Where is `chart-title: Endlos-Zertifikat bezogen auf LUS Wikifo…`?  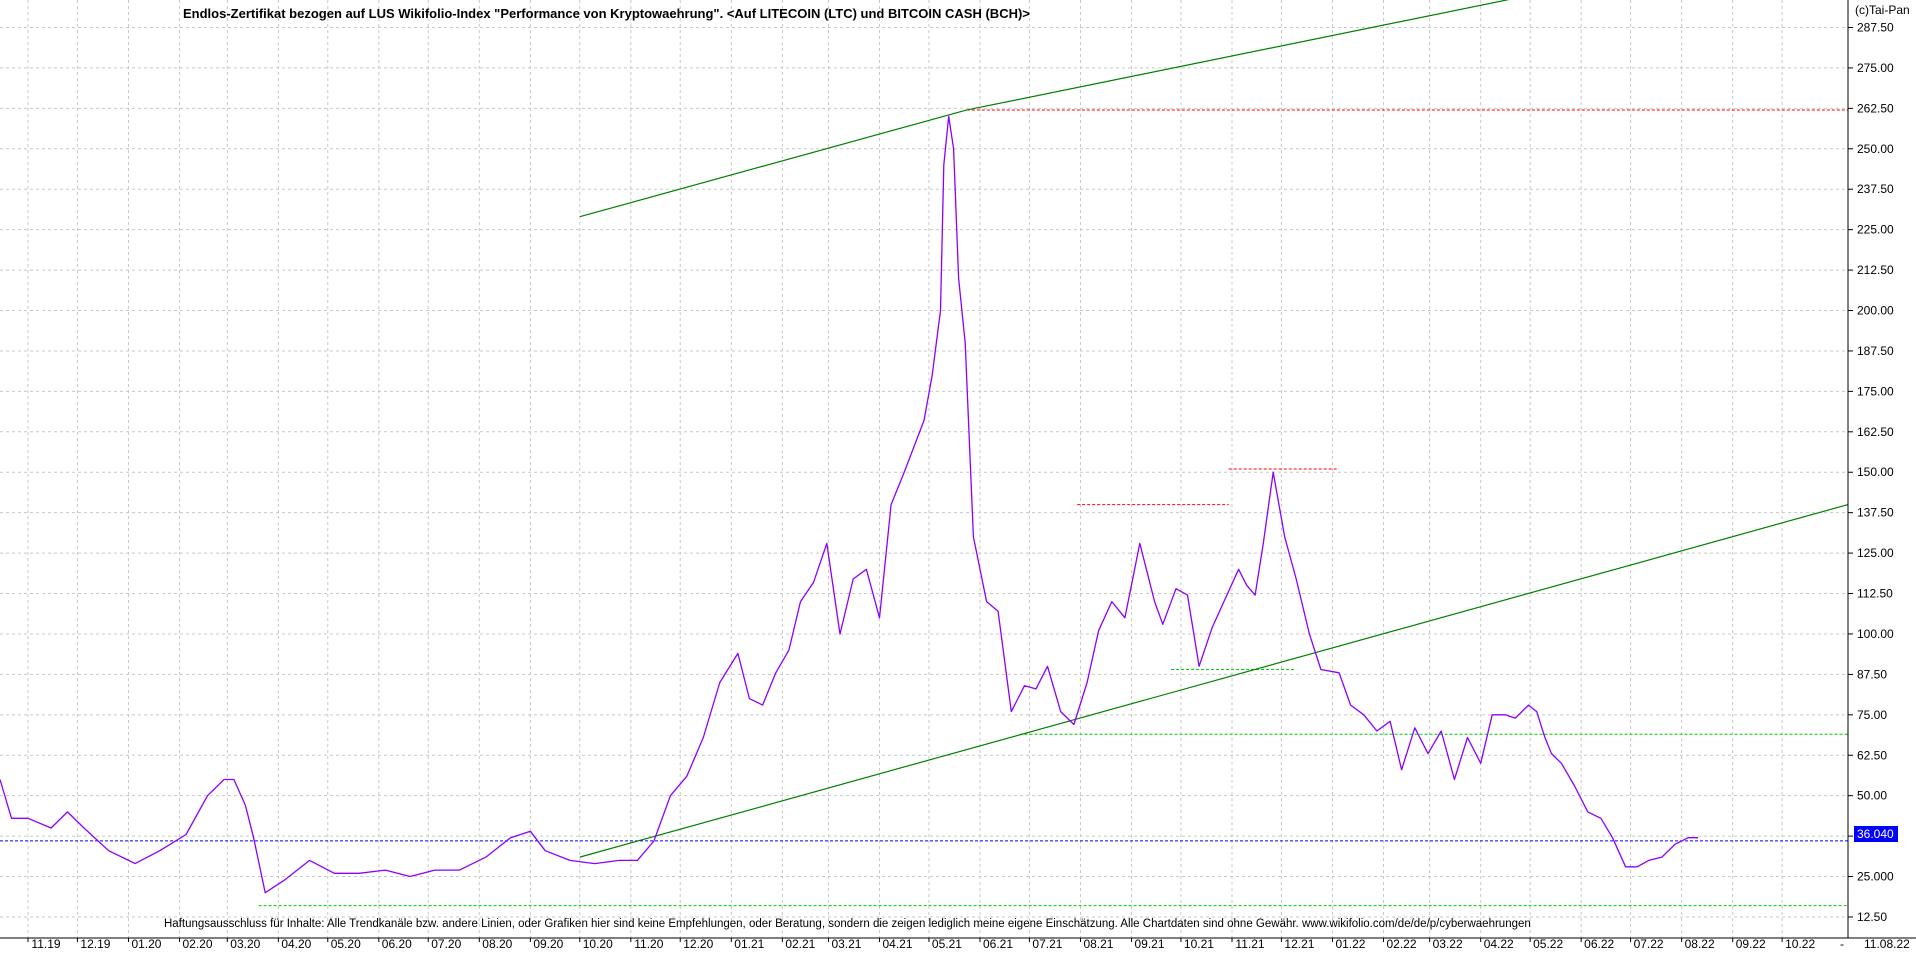
chart-title: Endlos-Zertifikat bezogen auf LUS Wikifo… is located at coordinates (606, 13).